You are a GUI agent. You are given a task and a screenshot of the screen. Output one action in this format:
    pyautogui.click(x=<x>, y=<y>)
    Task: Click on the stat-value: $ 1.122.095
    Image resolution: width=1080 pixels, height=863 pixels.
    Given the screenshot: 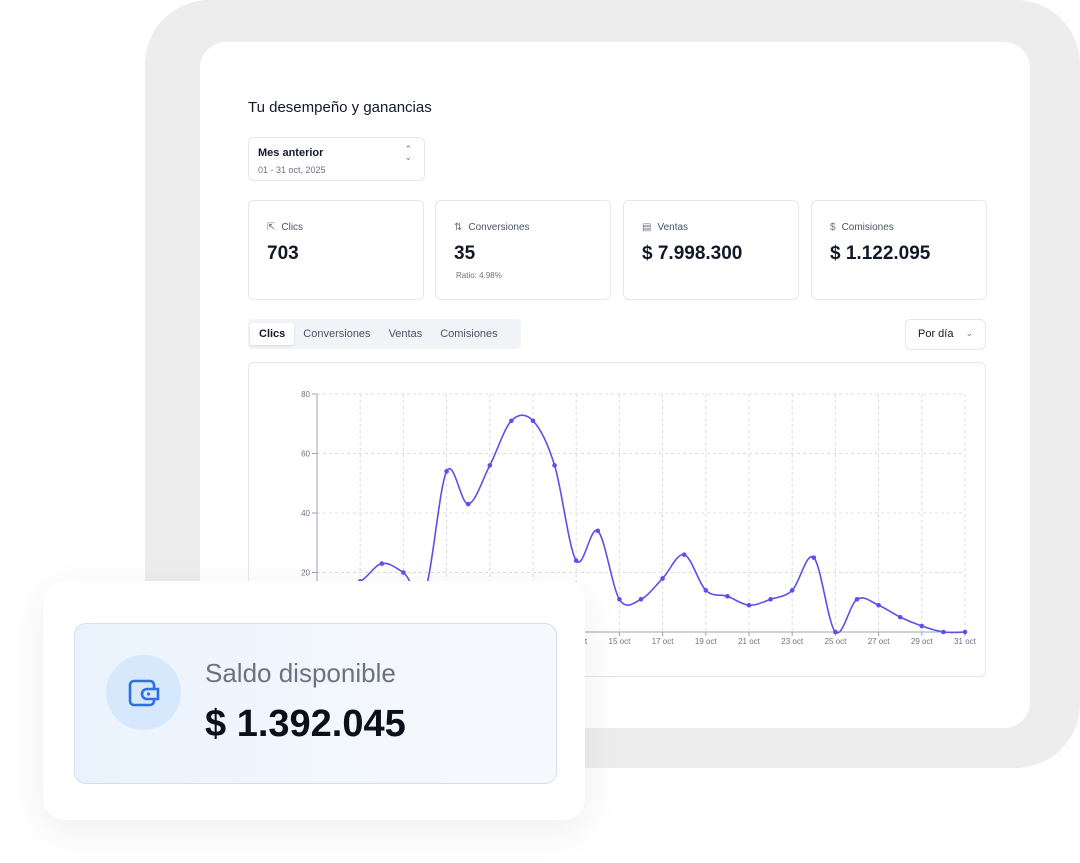 What is the action you would take?
    pyautogui.click(x=880, y=253)
    